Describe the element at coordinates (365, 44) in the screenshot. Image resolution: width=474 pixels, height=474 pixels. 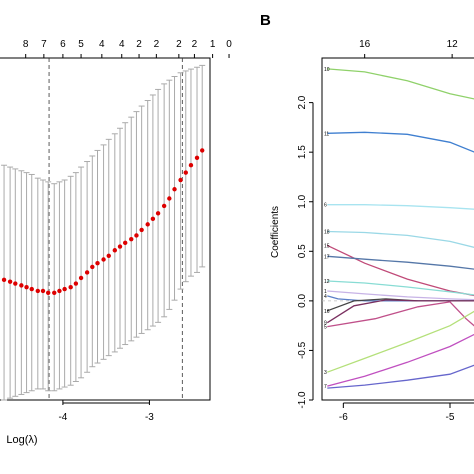
I see `top-axis-count-label: 16` at that location.